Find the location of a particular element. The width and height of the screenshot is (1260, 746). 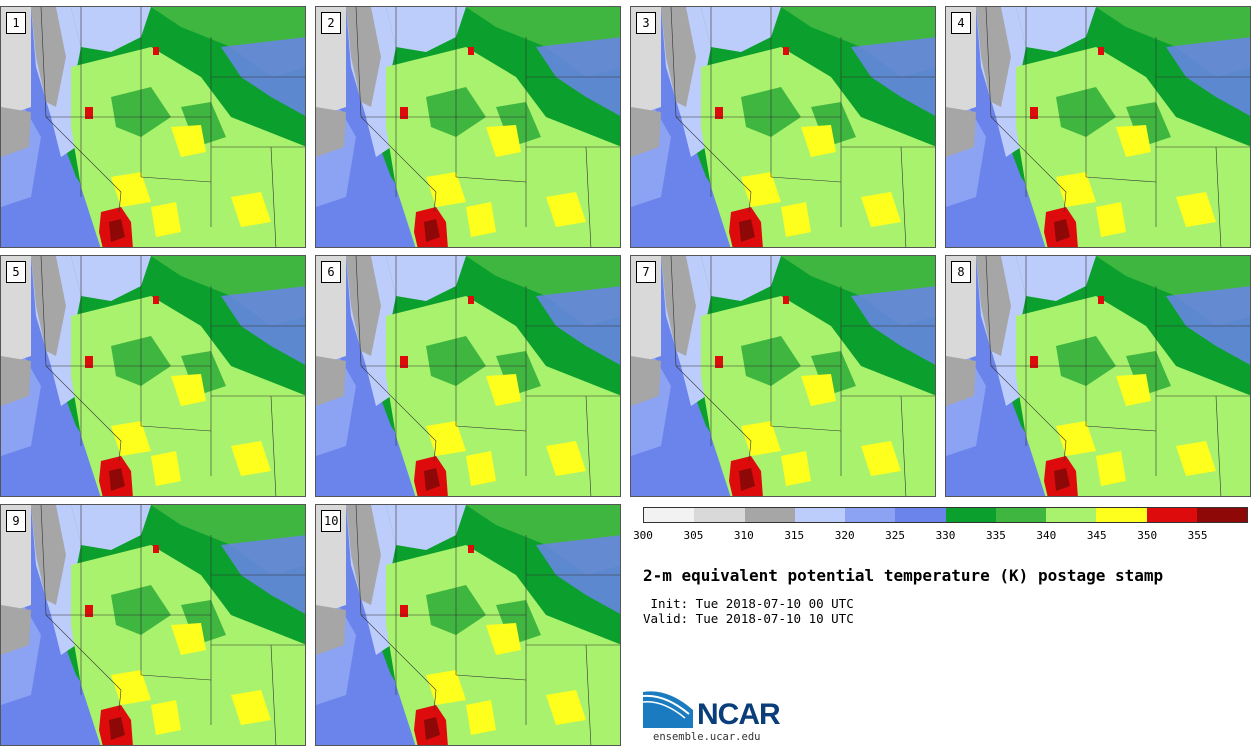

ensemble-member-panel-10: 10 is located at coordinates (468, 625).